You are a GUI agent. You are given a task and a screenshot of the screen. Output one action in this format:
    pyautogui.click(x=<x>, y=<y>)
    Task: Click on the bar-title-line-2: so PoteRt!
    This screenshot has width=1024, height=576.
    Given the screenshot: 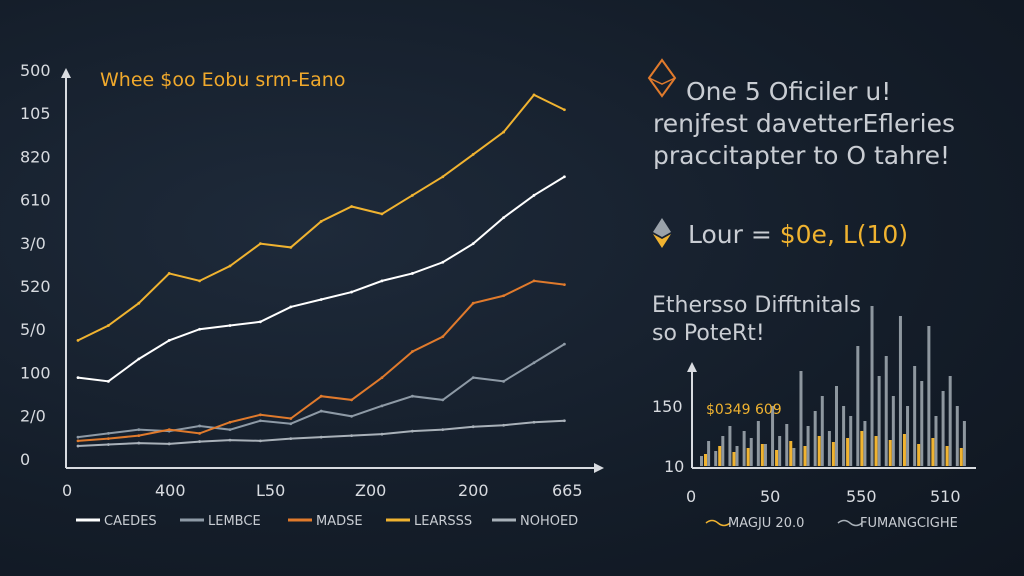 What is the action you would take?
    pyautogui.click(x=708, y=333)
    